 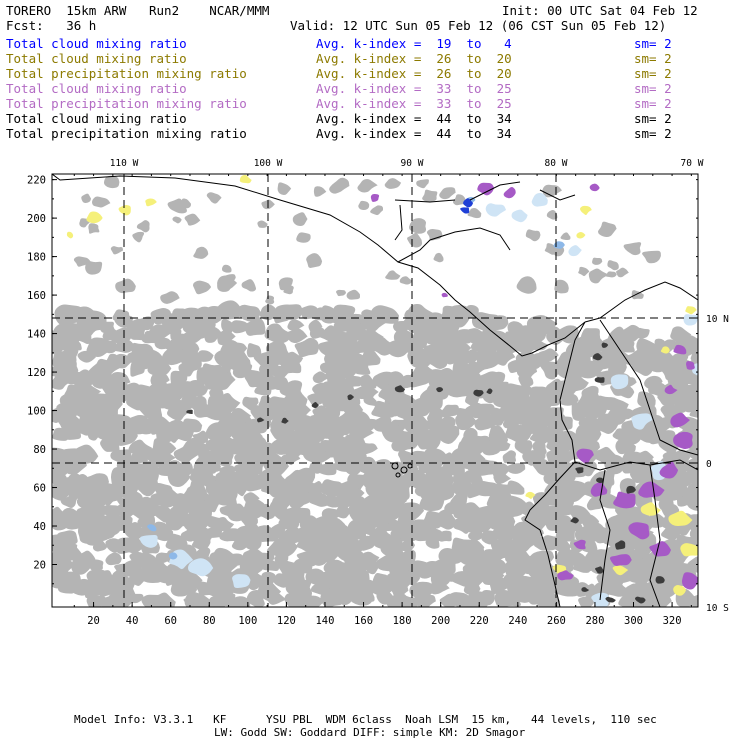 What do you see at coordinates (36, 258) in the screenshot?
I see `y-tick-label: 180` at bounding box center [36, 258].